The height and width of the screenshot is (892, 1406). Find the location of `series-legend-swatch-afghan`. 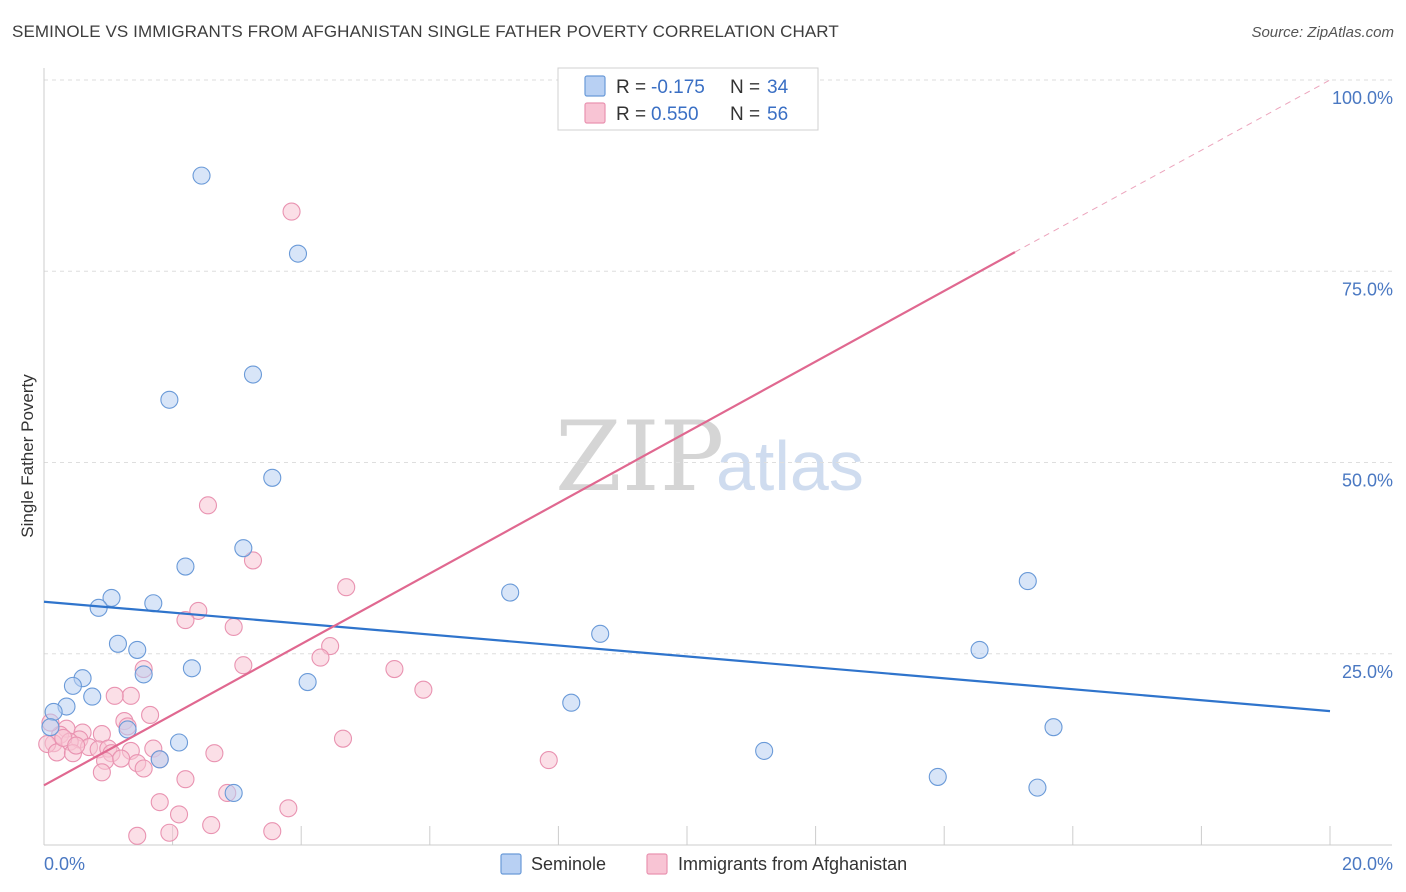

series-legend-swatch-afghan is located at coordinates (657, 864).